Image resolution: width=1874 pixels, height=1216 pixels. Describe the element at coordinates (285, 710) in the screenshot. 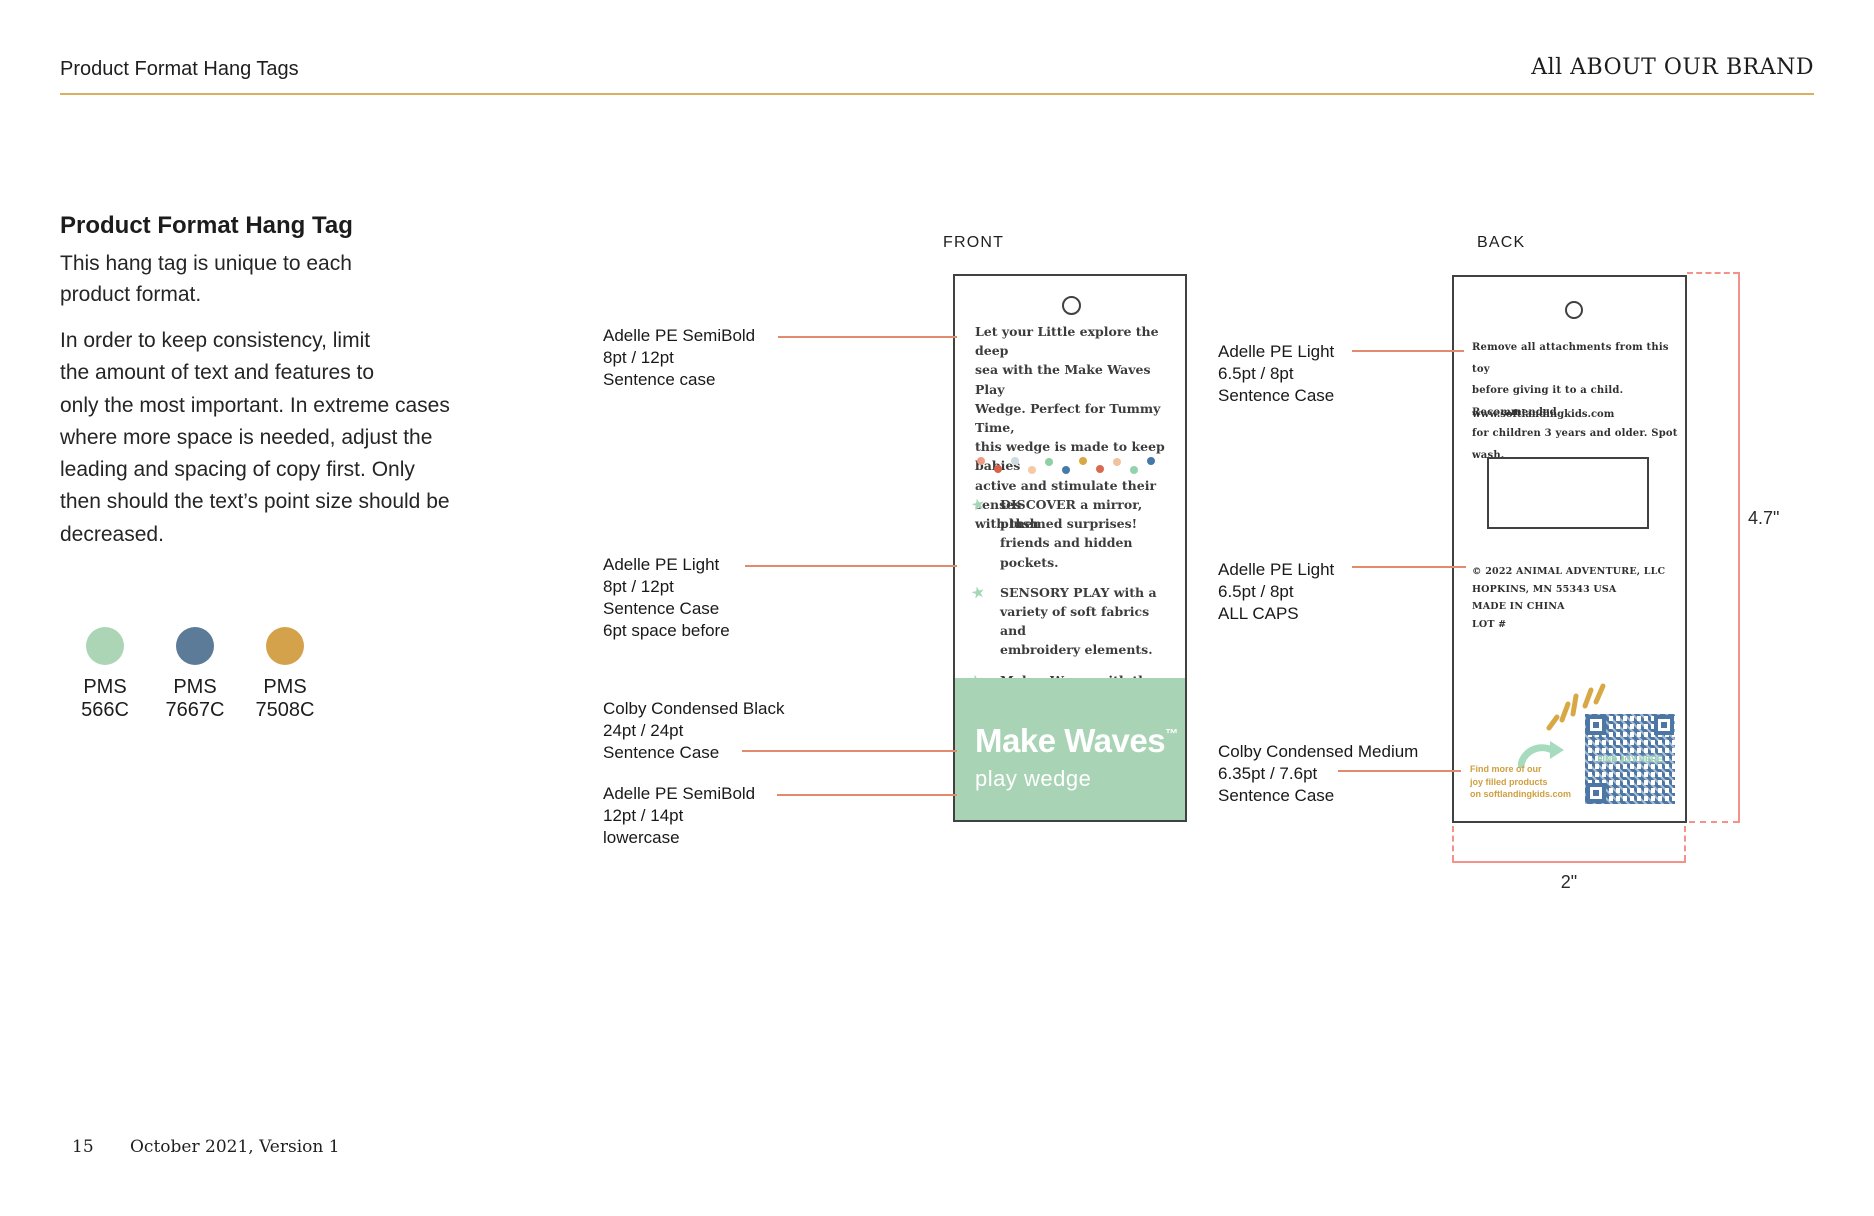

I see `swatch-code: 7508C` at that location.